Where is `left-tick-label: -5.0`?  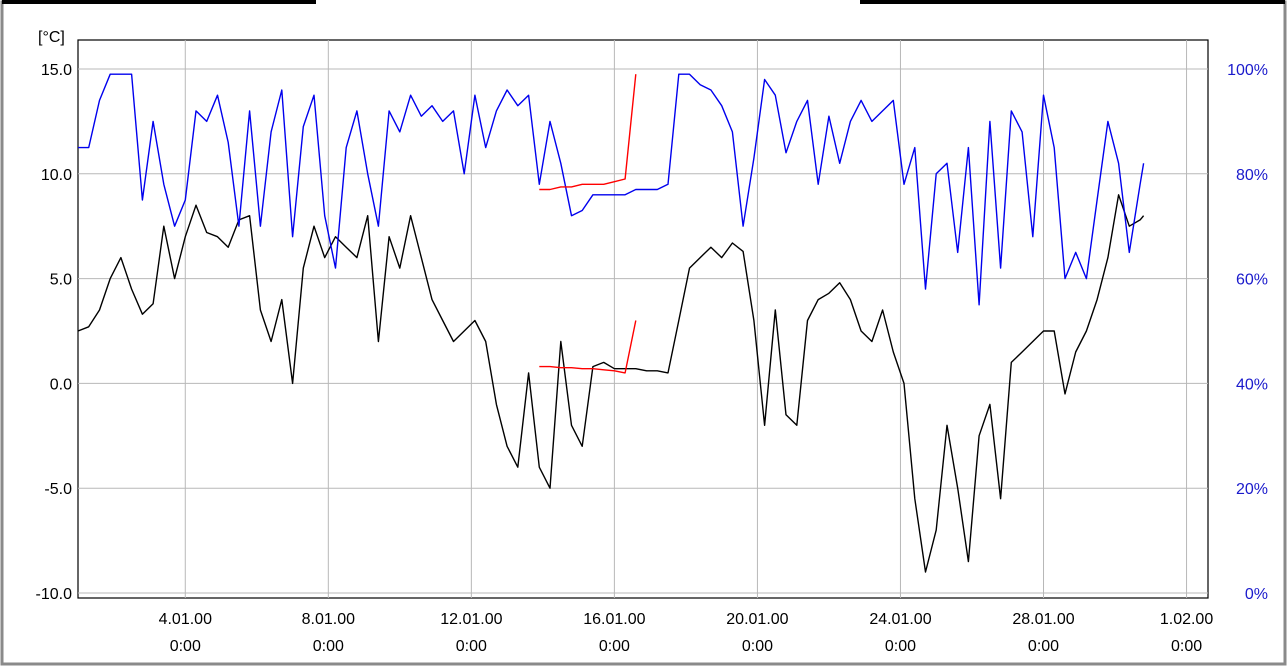 left-tick-label: -5.0 is located at coordinates (58, 489).